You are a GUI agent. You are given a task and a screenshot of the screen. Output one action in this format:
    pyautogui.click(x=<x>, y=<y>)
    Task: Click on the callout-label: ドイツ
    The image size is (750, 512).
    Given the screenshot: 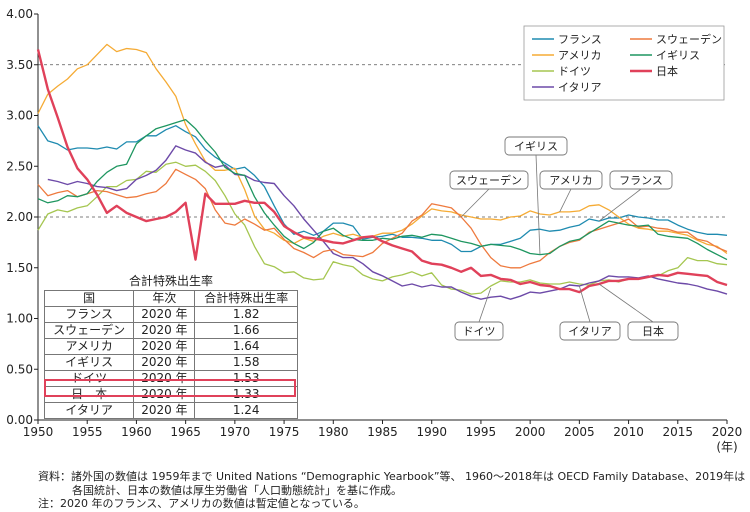 What is the action you would take?
    pyautogui.click(x=479, y=331)
    